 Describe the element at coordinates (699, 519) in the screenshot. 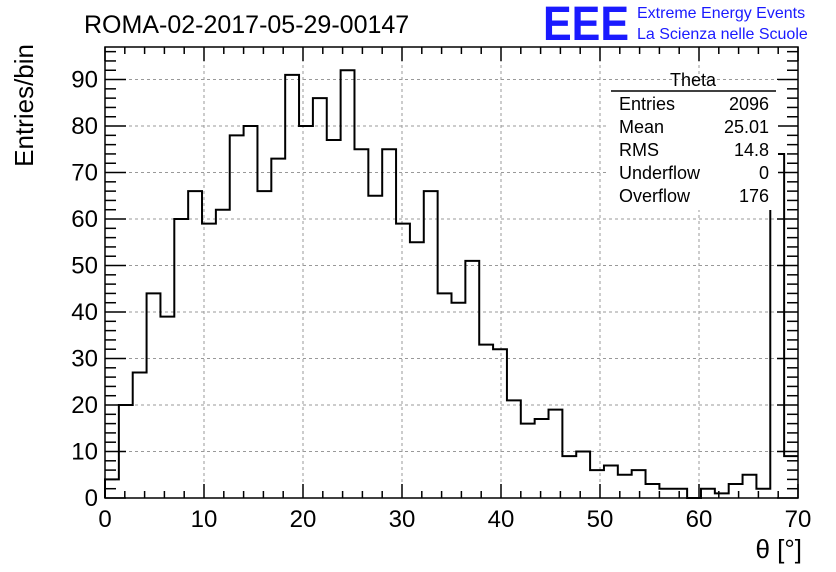

I see `x-tick-label: 60` at that location.